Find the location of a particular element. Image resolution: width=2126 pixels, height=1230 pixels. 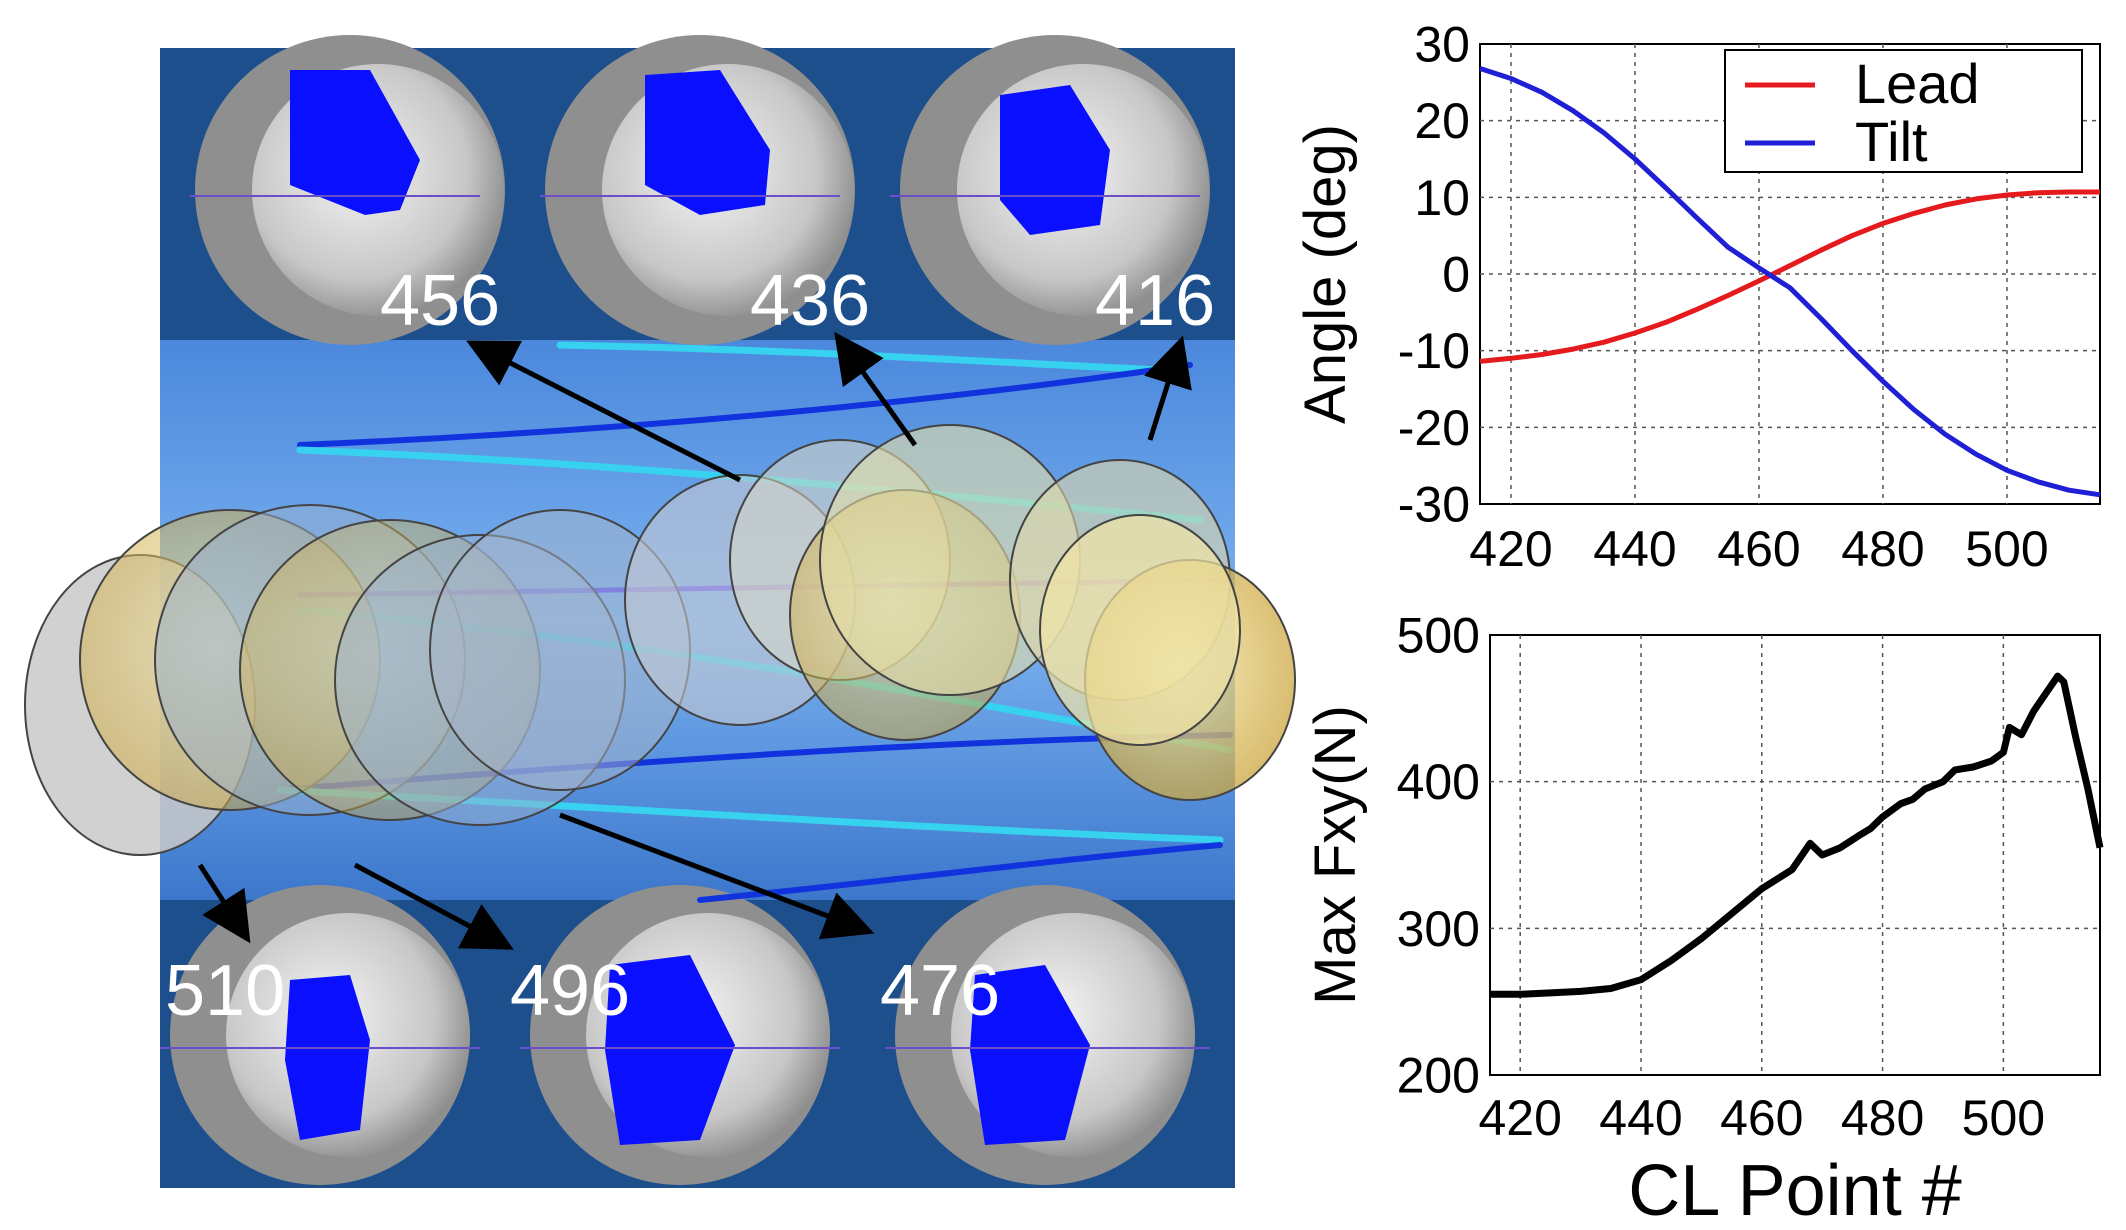

fxy-ytick-label: 400 is located at coordinates (1438, 782).